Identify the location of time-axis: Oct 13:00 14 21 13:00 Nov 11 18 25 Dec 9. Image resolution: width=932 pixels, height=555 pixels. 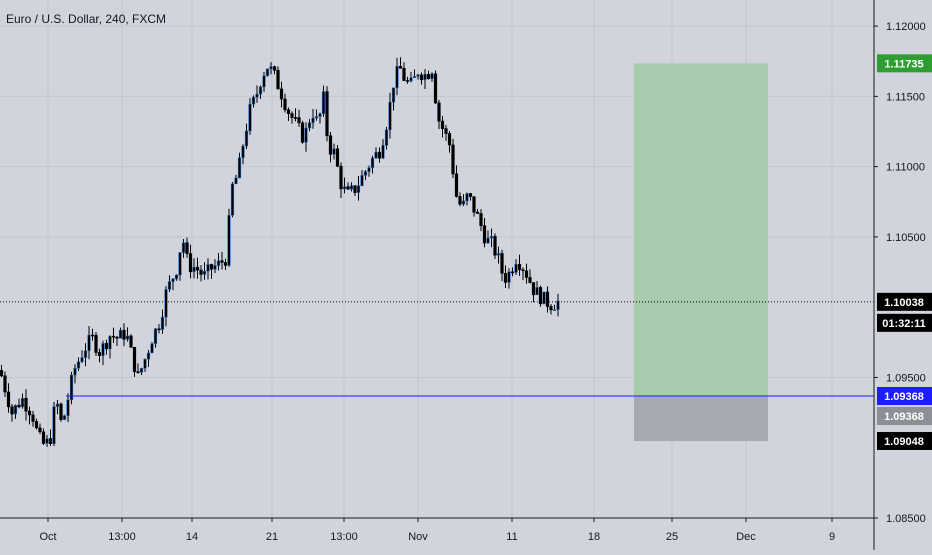
(437, 530).